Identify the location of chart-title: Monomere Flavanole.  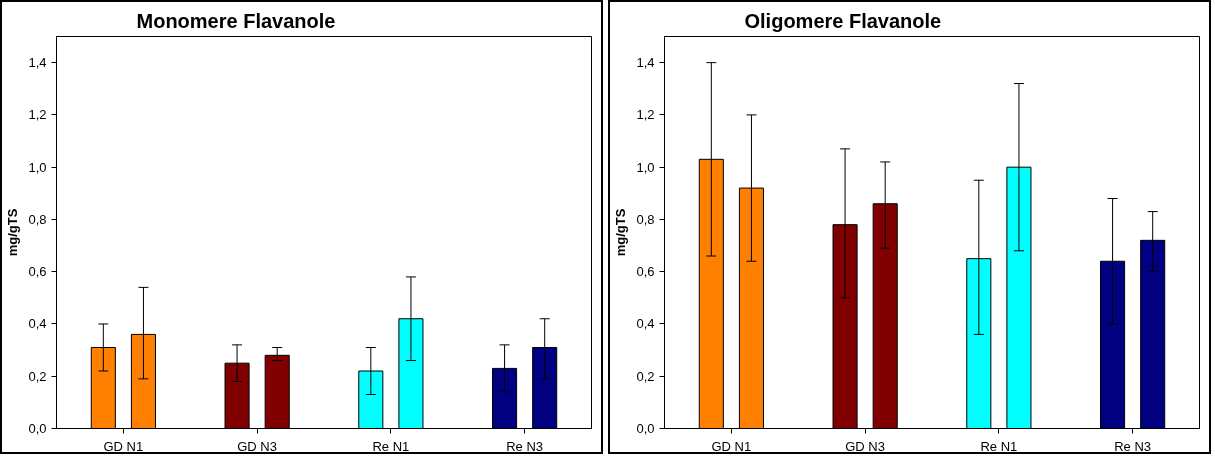
(236, 20).